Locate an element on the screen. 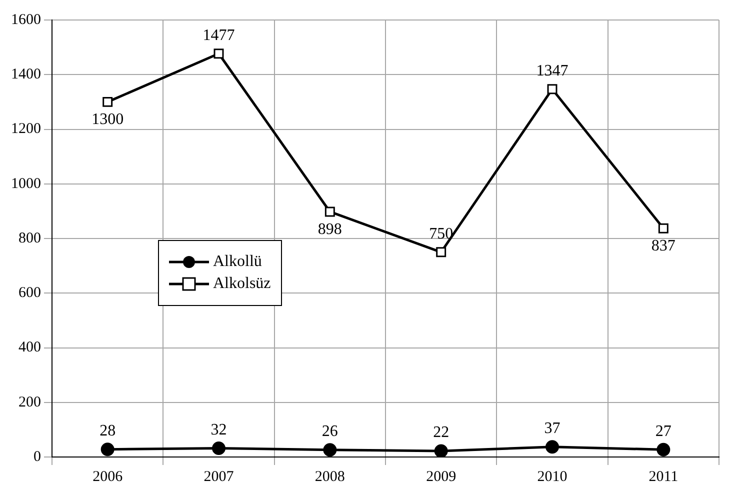  y-tick-label: 400 is located at coordinates (29, 348).